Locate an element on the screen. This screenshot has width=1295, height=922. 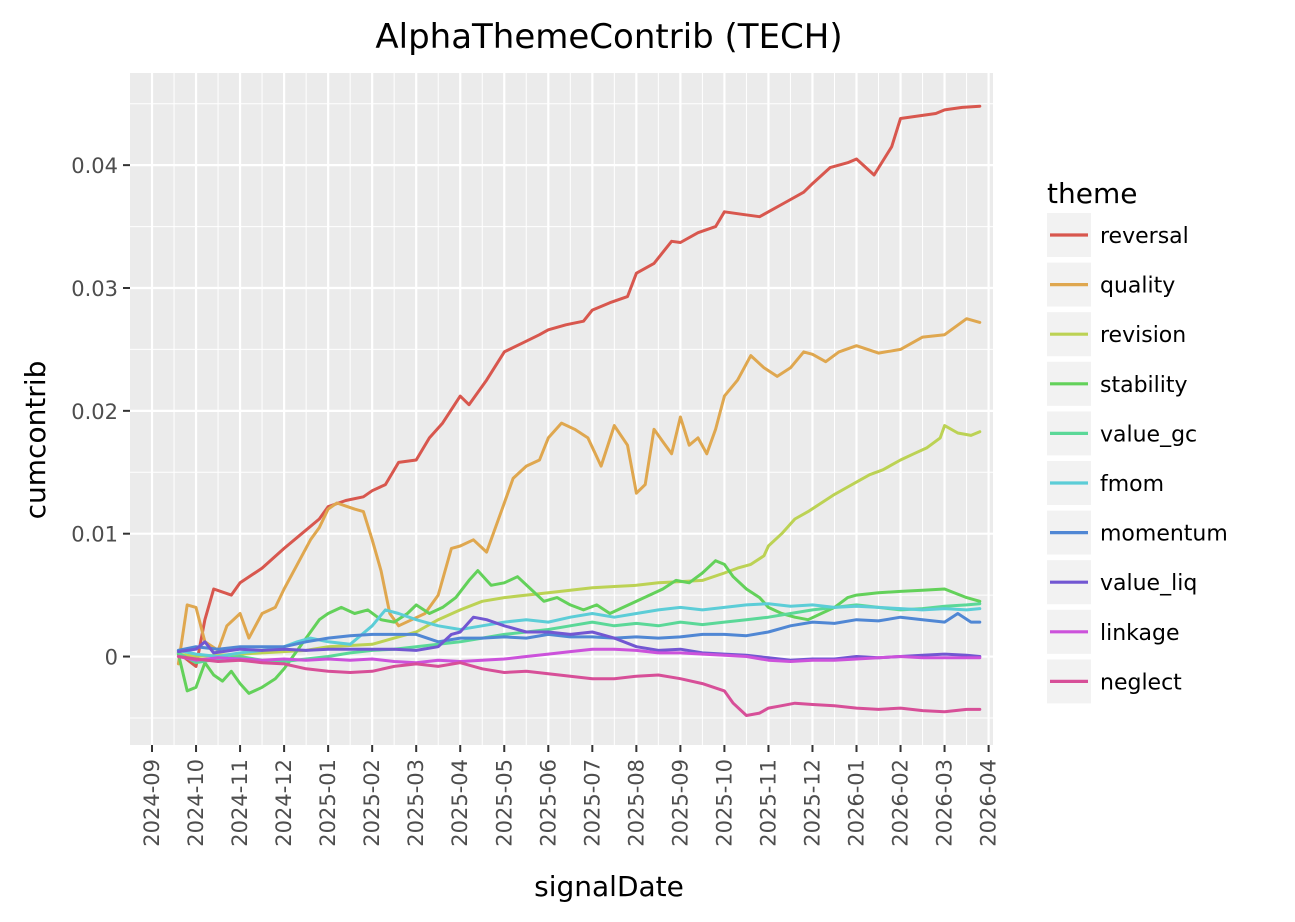
x-tick-label: 2025-06 is located at coordinates (548, 803).